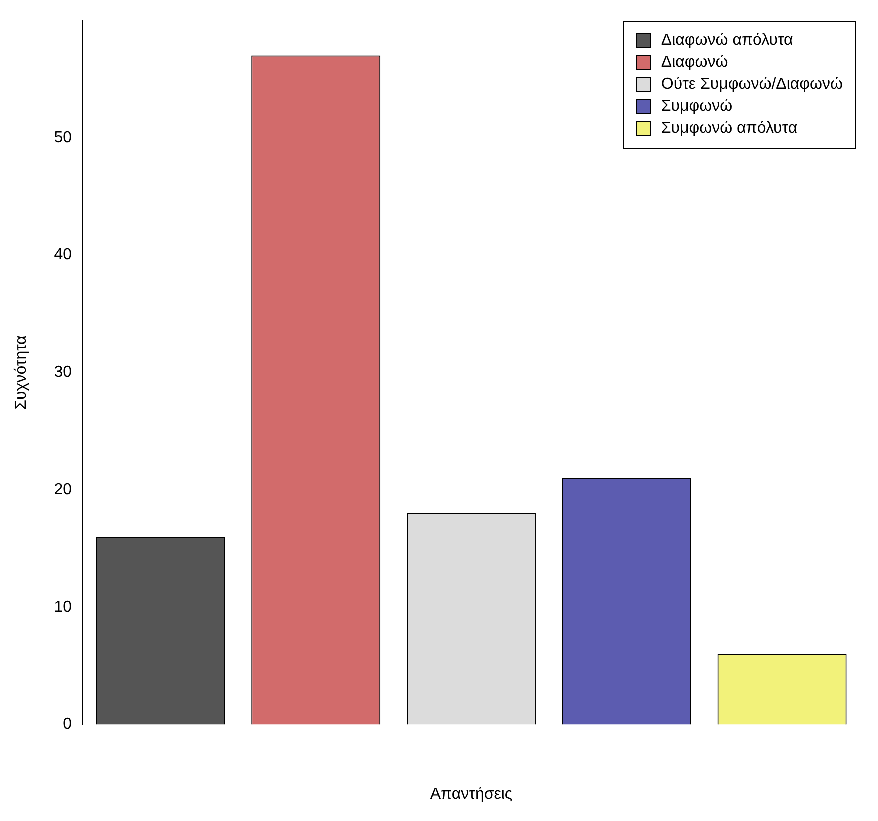 The height and width of the screenshot is (821, 878). What do you see at coordinates (727, 40) in the screenshot?
I see `legend-label: Διαφωνώ απόλυτα` at bounding box center [727, 40].